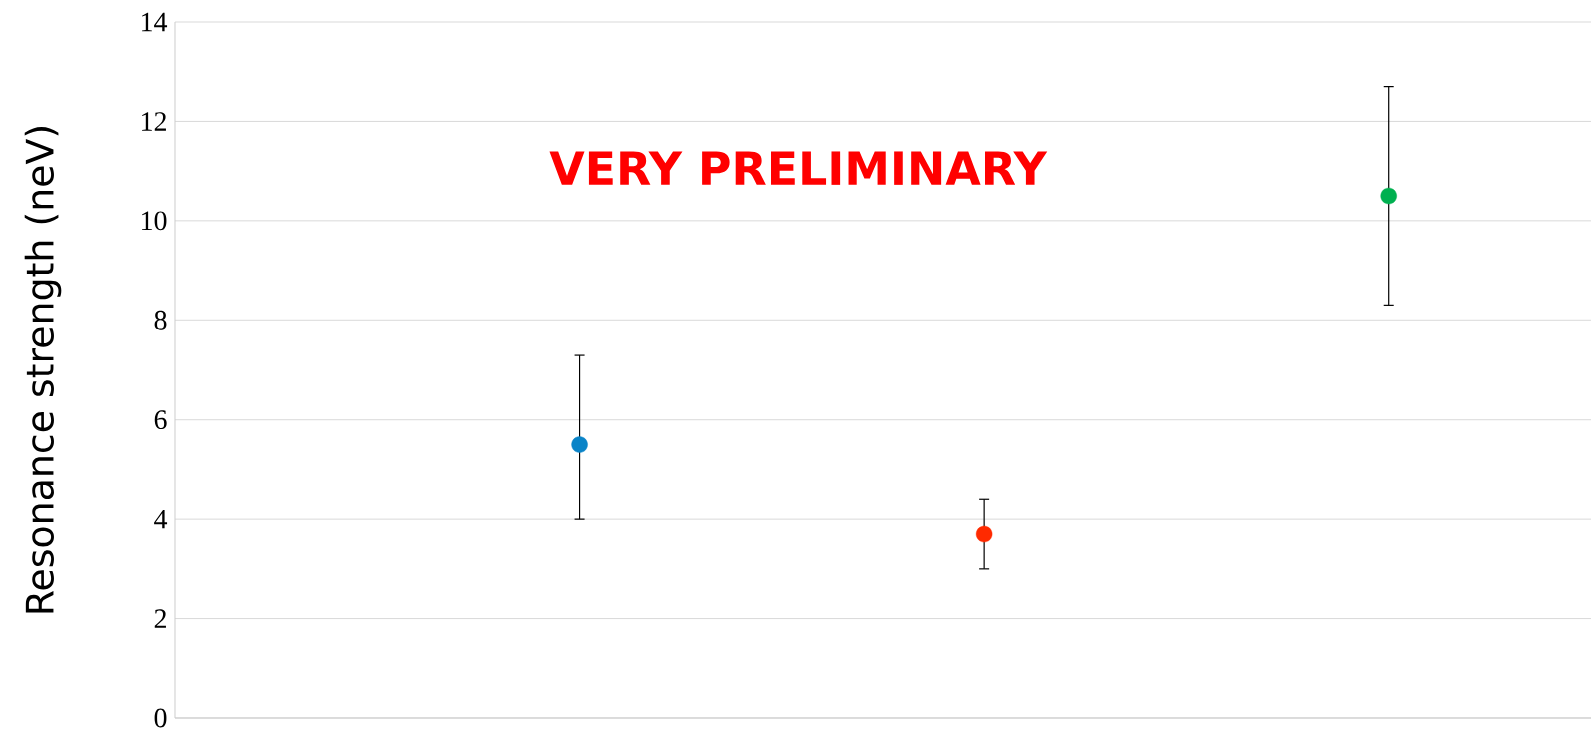 The image size is (1591, 736). What do you see at coordinates (154, 221) in the screenshot?
I see `y-tick-label: 10` at bounding box center [154, 221].